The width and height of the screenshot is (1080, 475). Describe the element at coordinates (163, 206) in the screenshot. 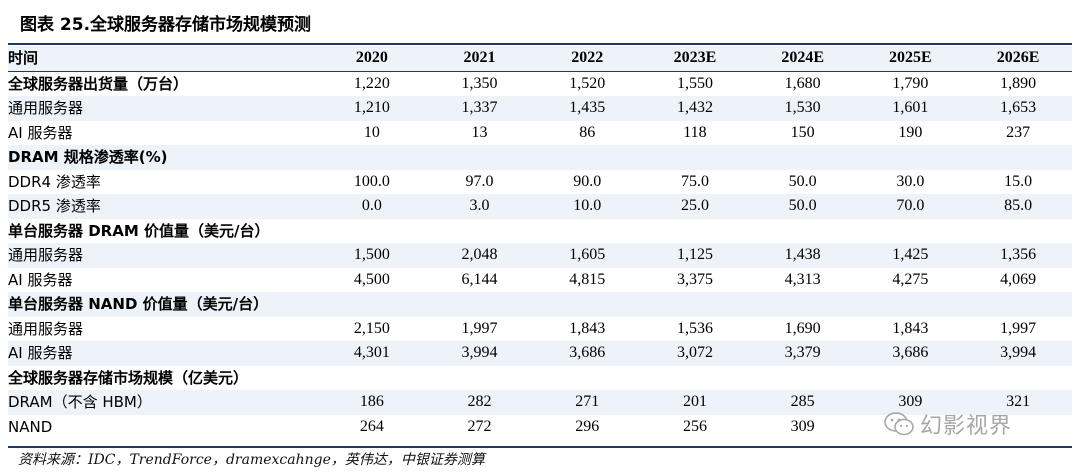

I see `row-label: DDR5 渗透率` at that location.